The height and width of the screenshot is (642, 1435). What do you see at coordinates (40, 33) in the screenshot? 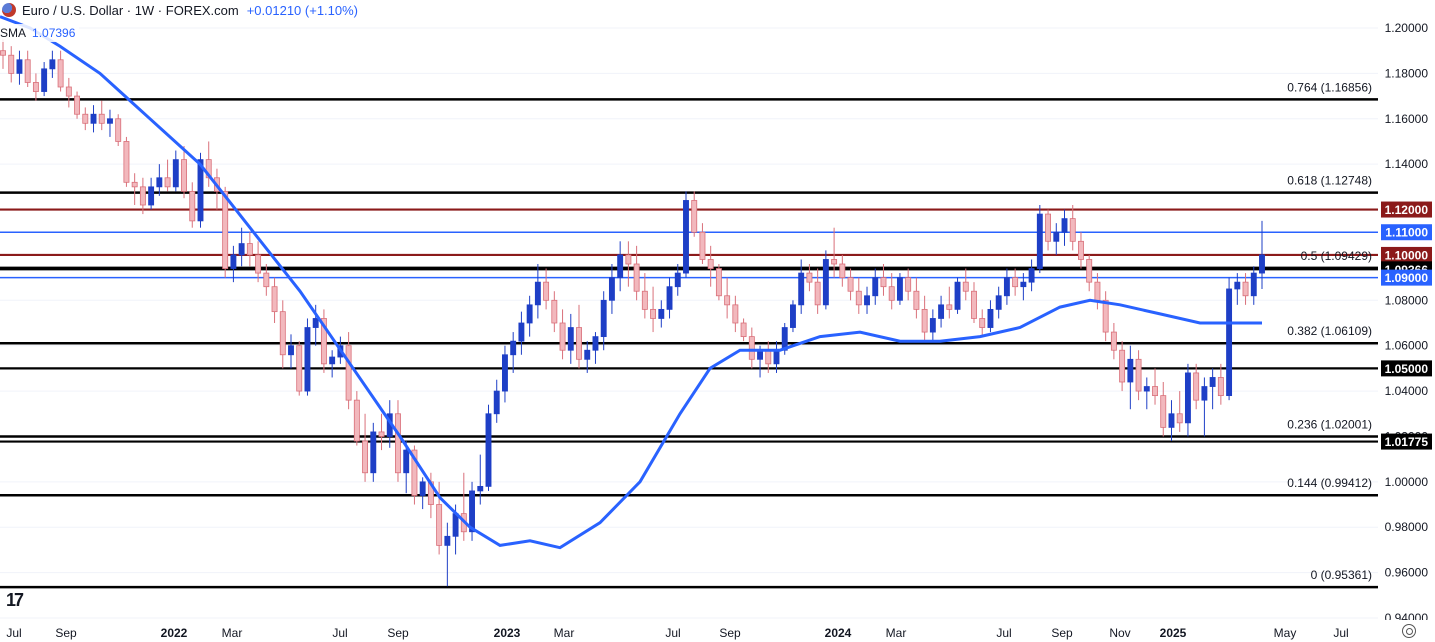
I see `sma-legend: SMA 1.07396` at bounding box center [40, 33].